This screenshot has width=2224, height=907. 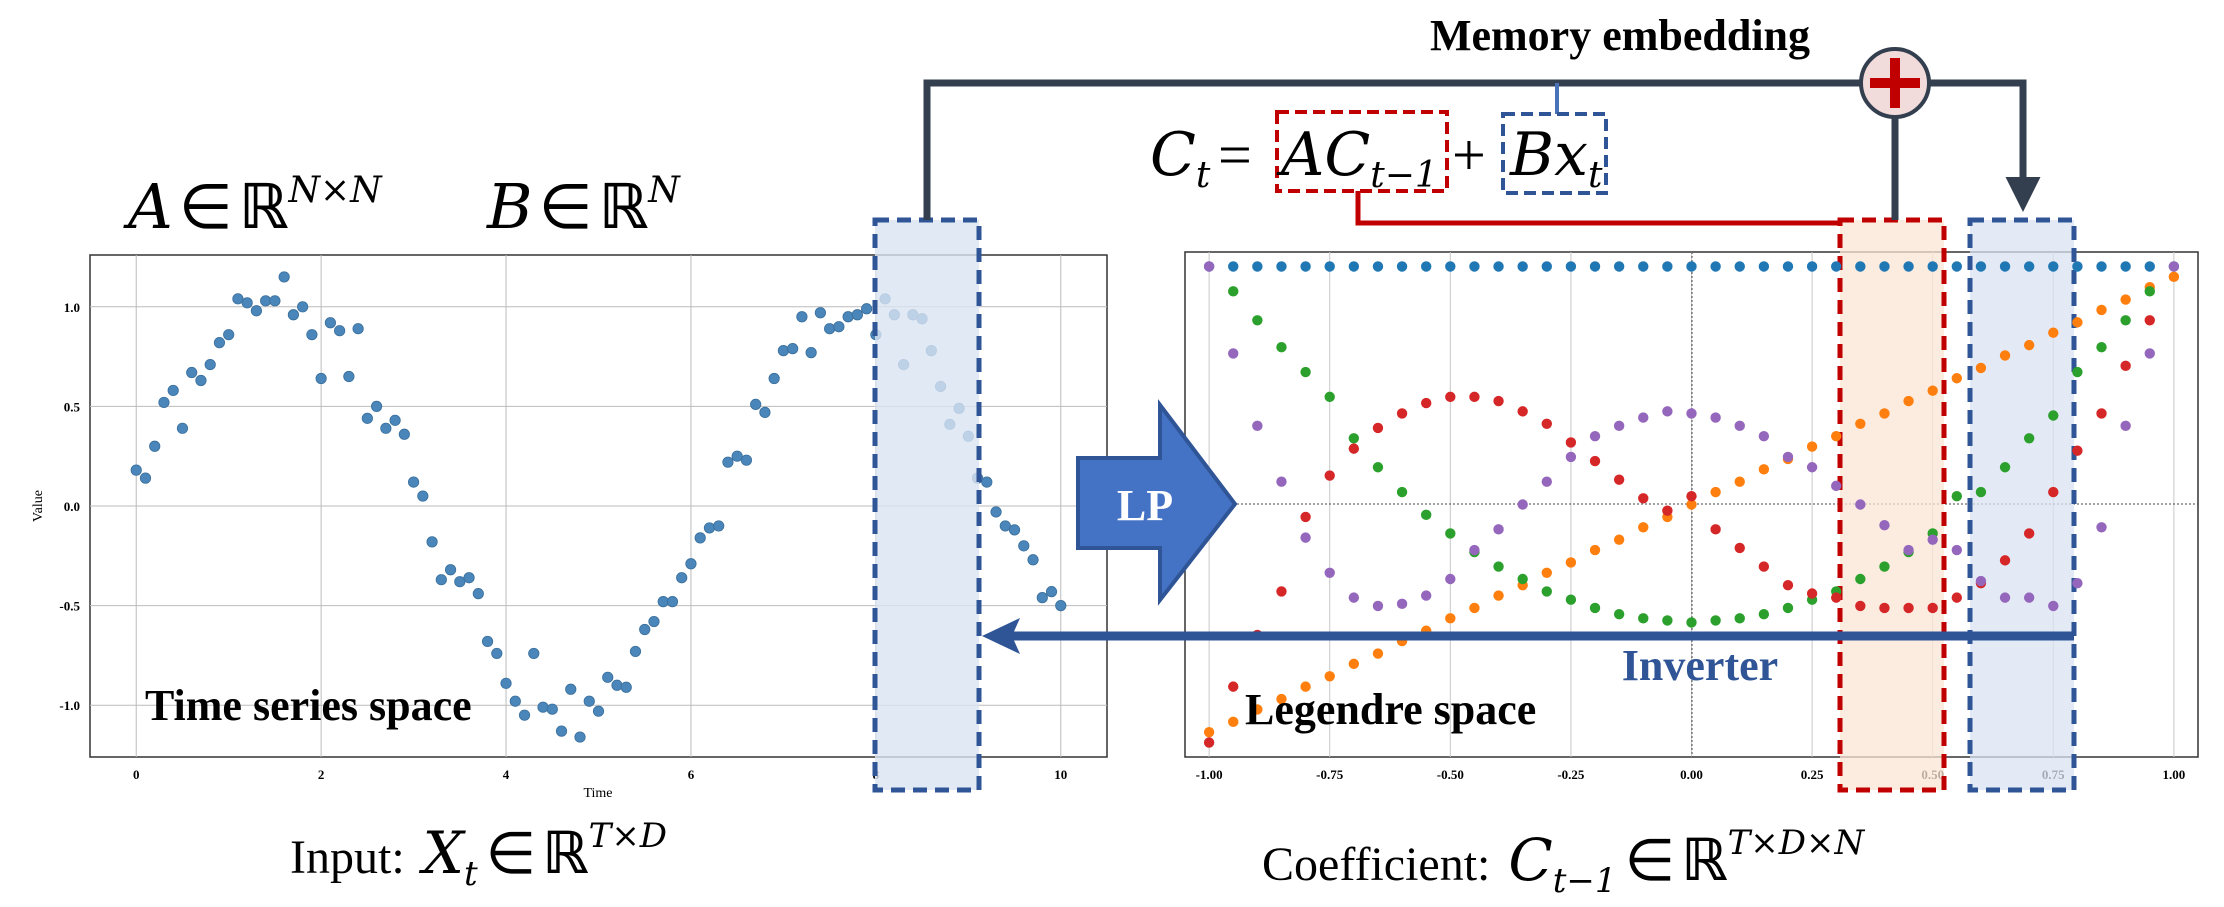 What do you see at coordinates (72, 406) in the screenshot?
I see `ts-ytick-label: 0.5` at bounding box center [72, 406].